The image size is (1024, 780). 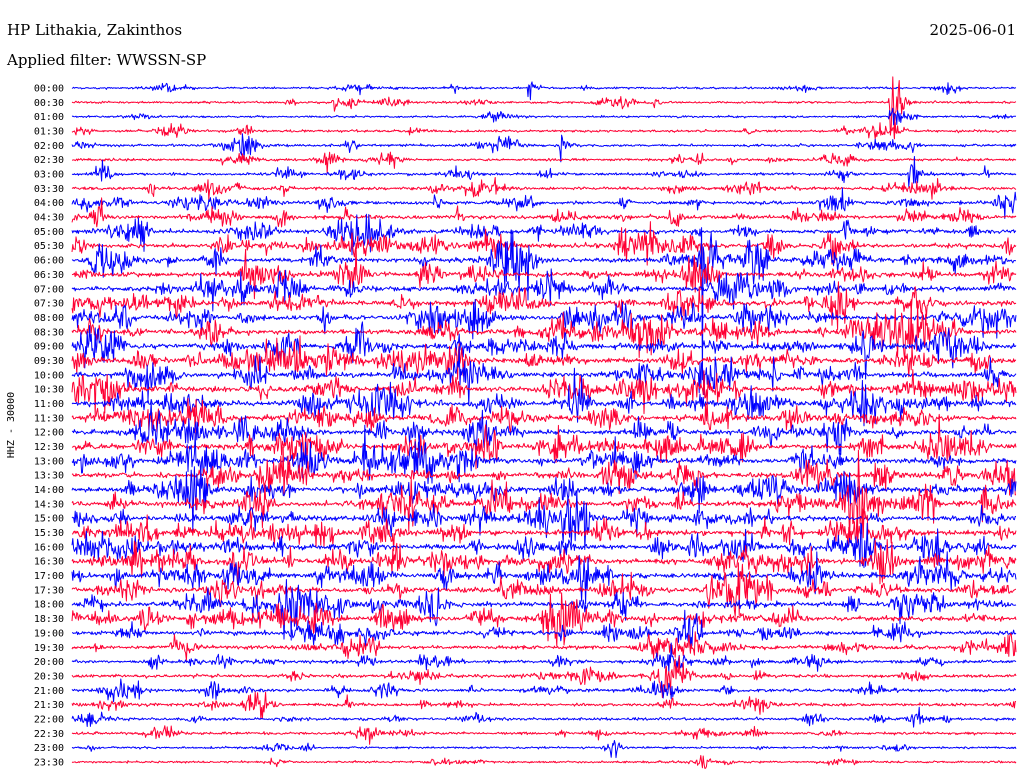 I want to click on y-tick-label: 19:00, so click(x=49, y=633).